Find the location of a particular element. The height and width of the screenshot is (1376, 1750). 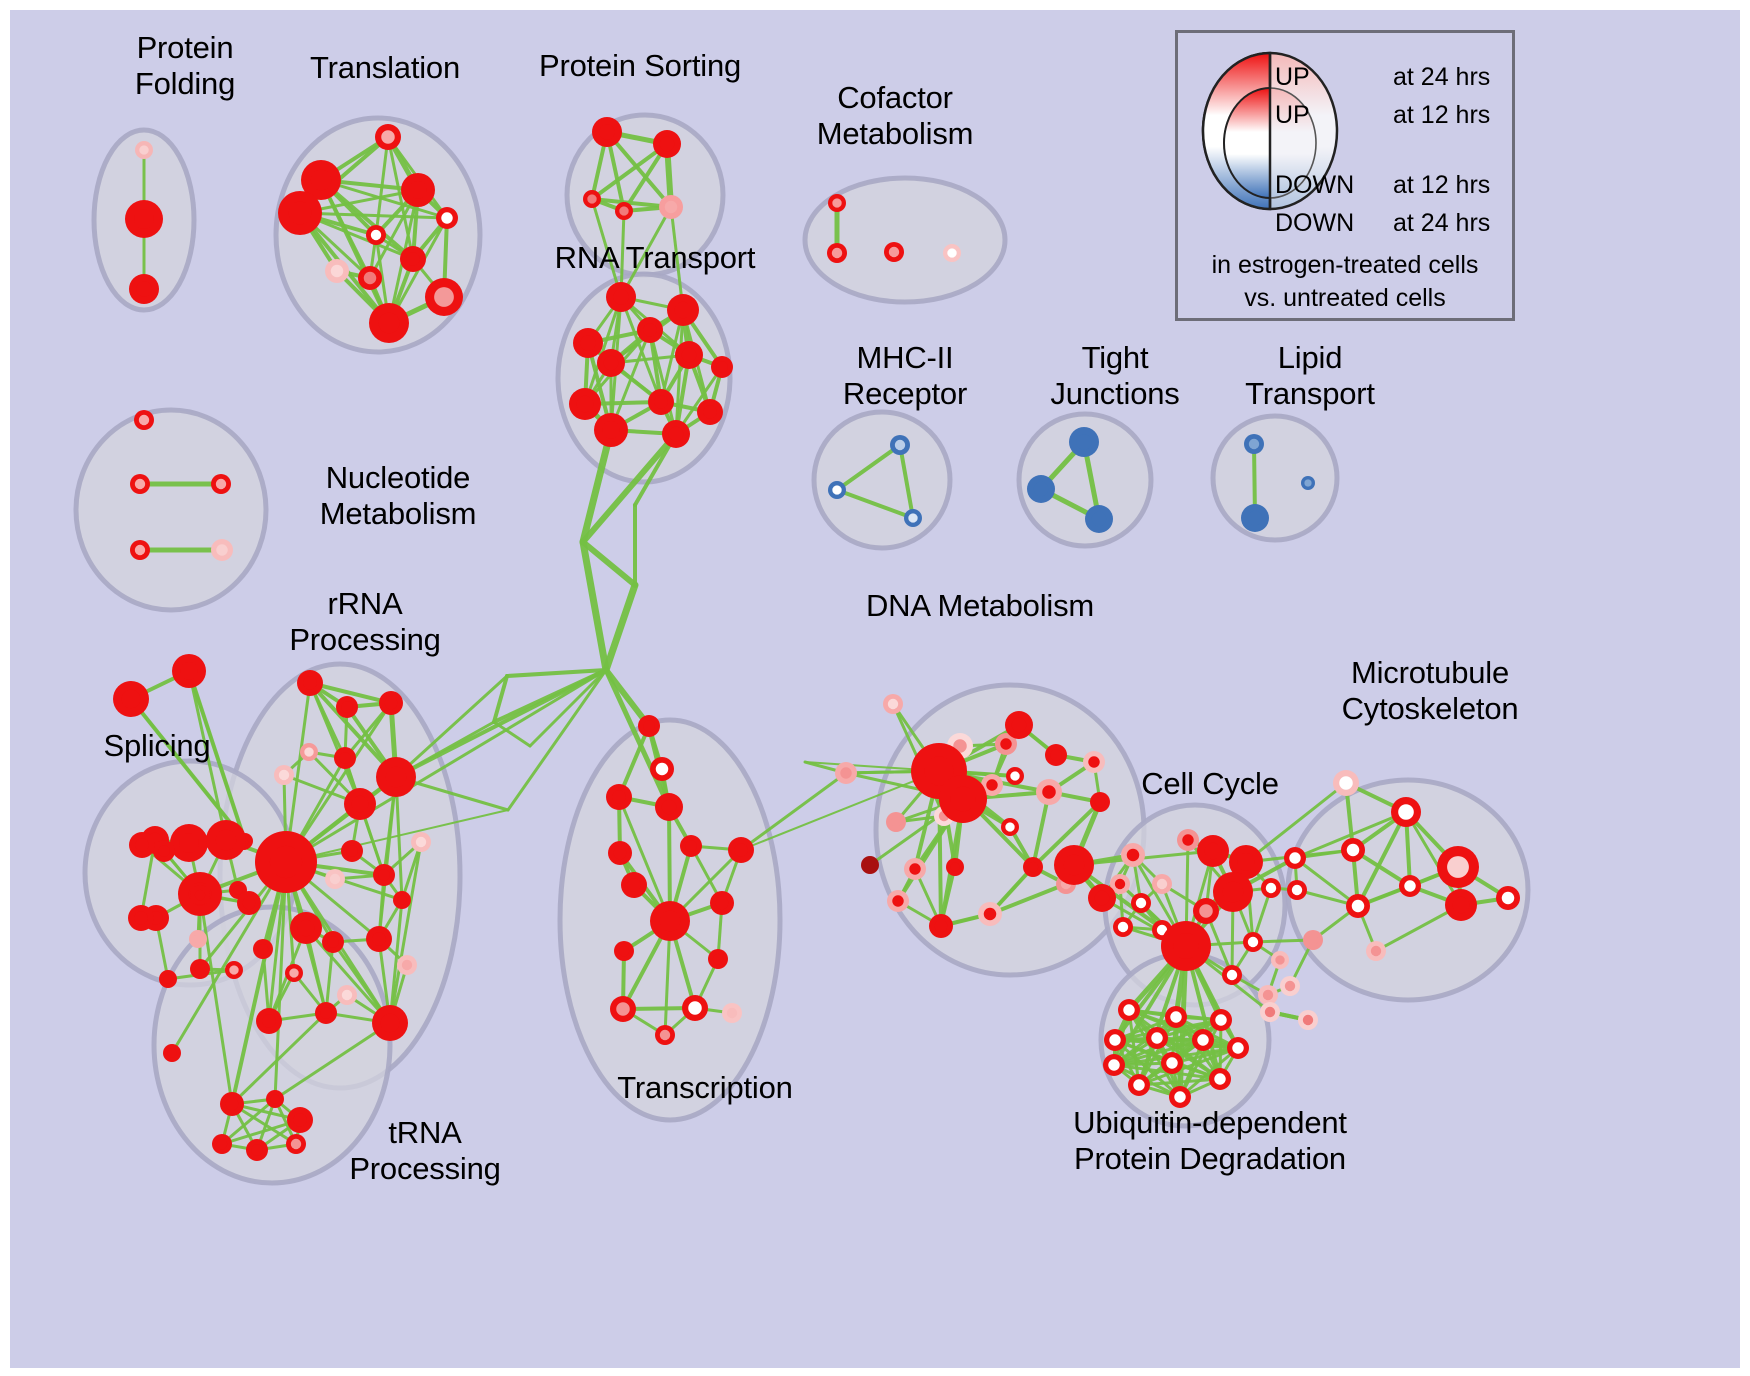

legend-state-0: UP is located at coordinates (1292, 77).